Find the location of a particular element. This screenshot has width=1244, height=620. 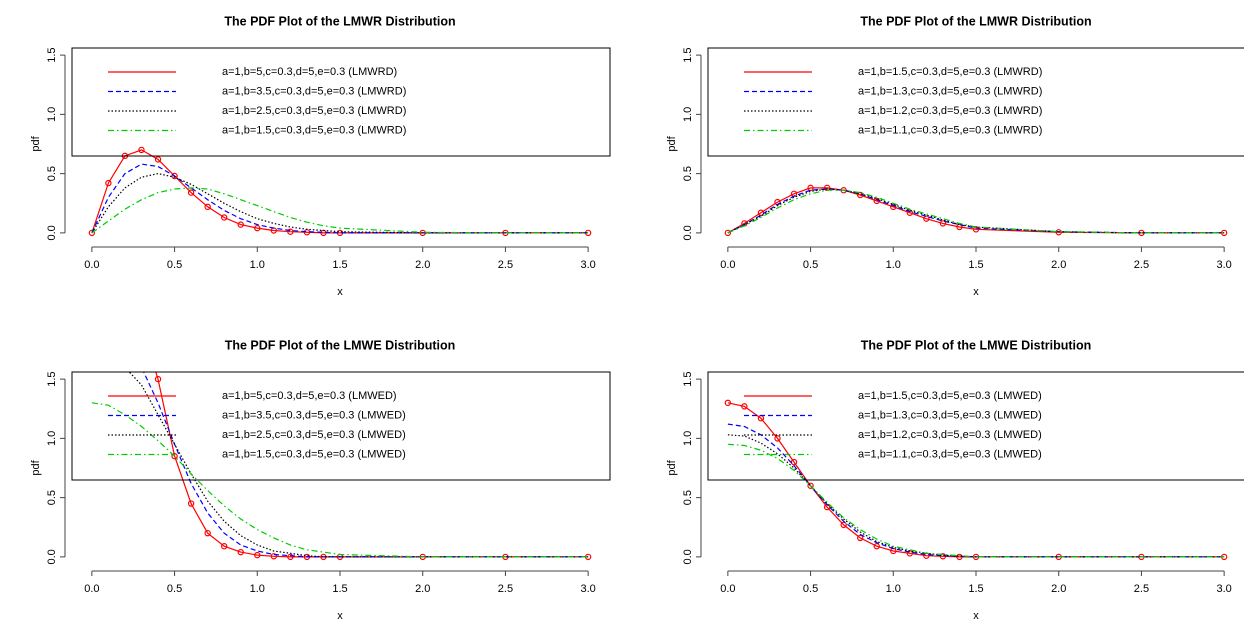

legend-label: a=1,b=1.2,c=0.3,d=5,e=0.3 (LMWRD) is located at coordinates (950, 111).